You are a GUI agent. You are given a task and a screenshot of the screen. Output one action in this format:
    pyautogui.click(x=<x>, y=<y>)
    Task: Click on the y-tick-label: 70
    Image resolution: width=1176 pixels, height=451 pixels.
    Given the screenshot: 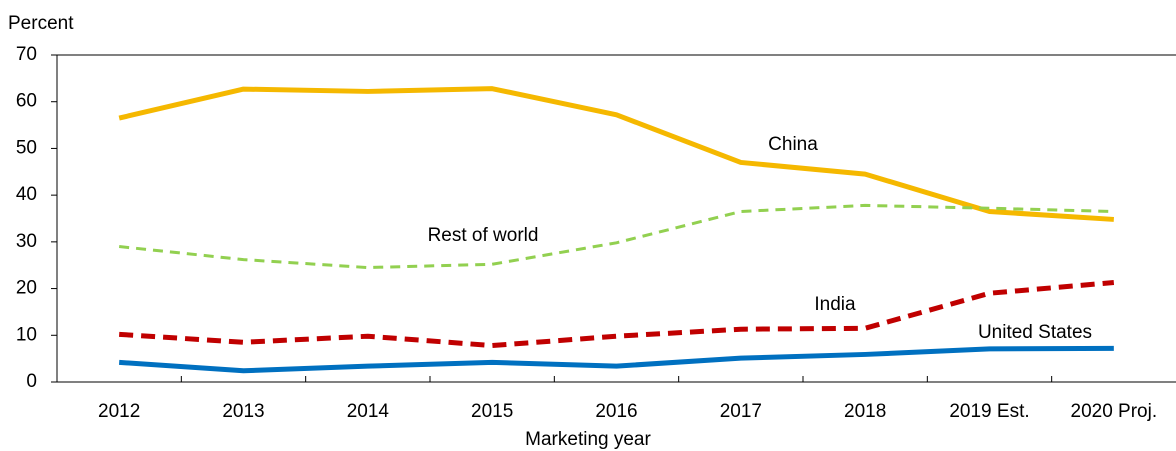 What is the action you would take?
    pyautogui.click(x=26, y=54)
    